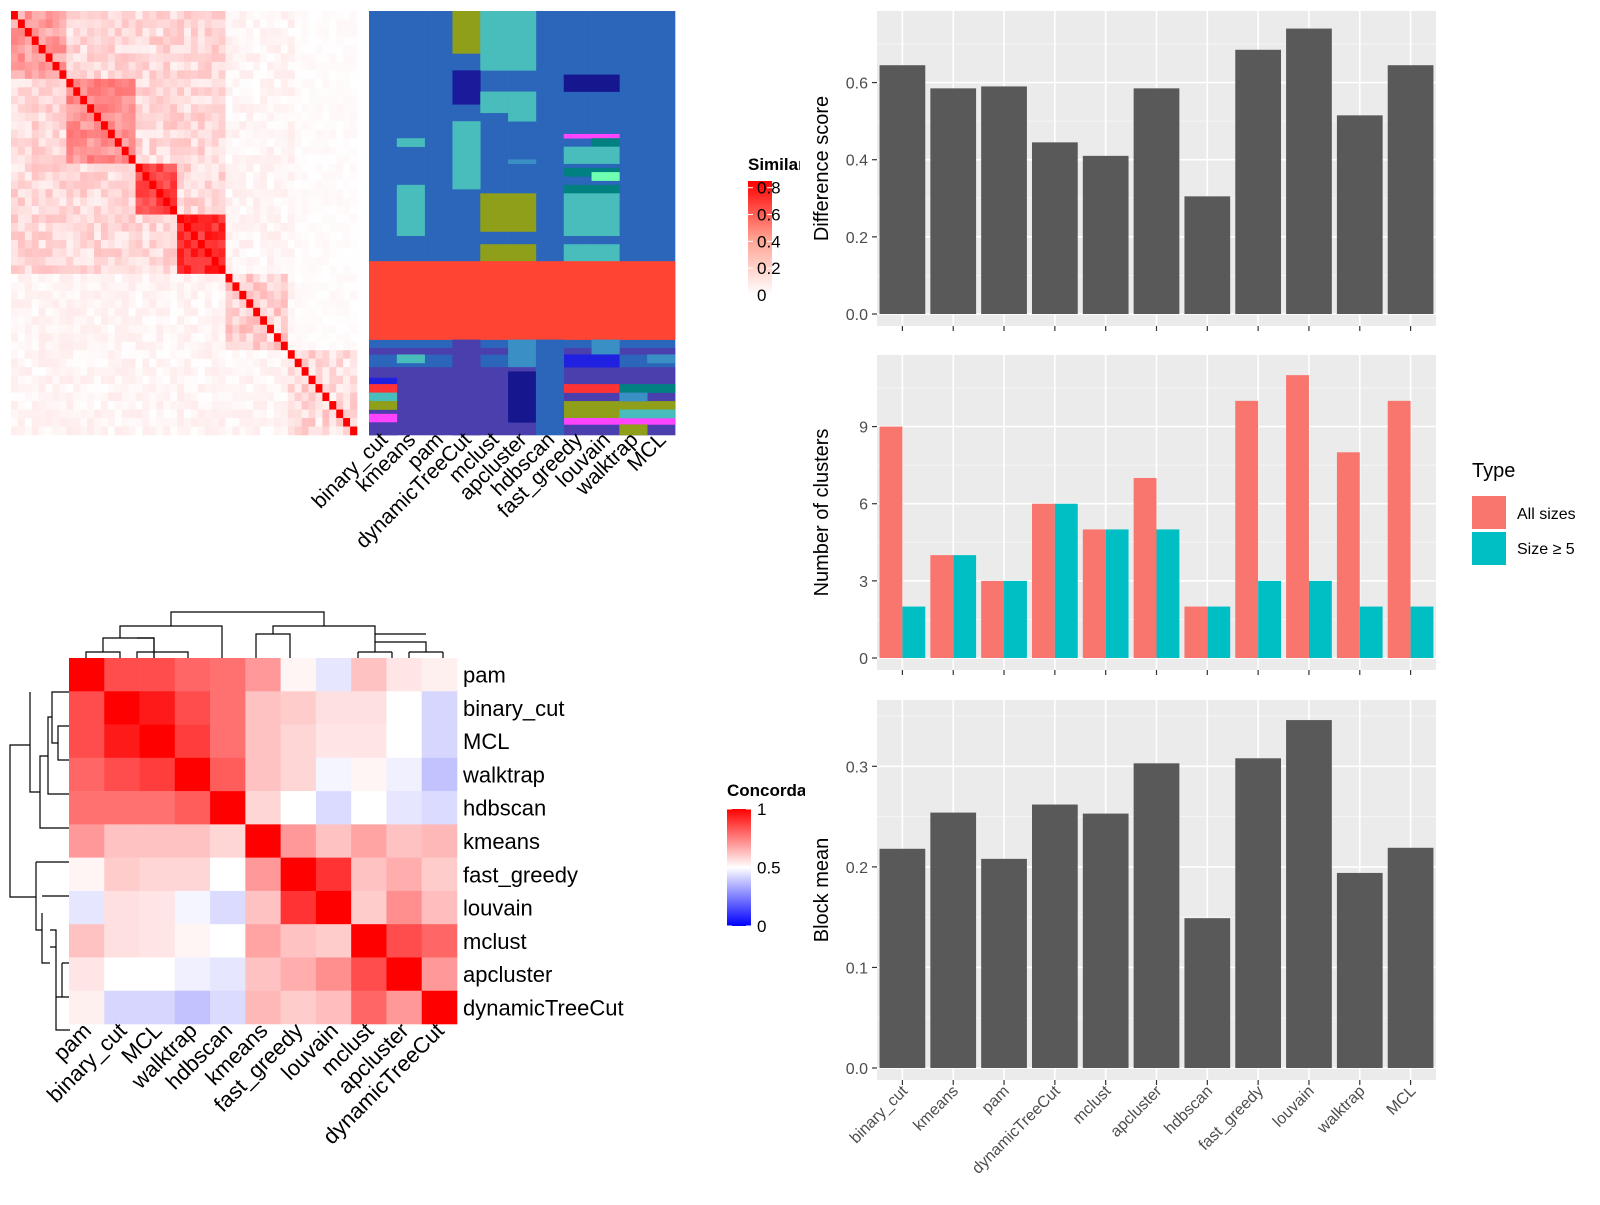 This screenshot has height=1205, width=1600. Describe the element at coordinates (1156, 915) in the screenshot. I see `bar-apcluster` at that location.